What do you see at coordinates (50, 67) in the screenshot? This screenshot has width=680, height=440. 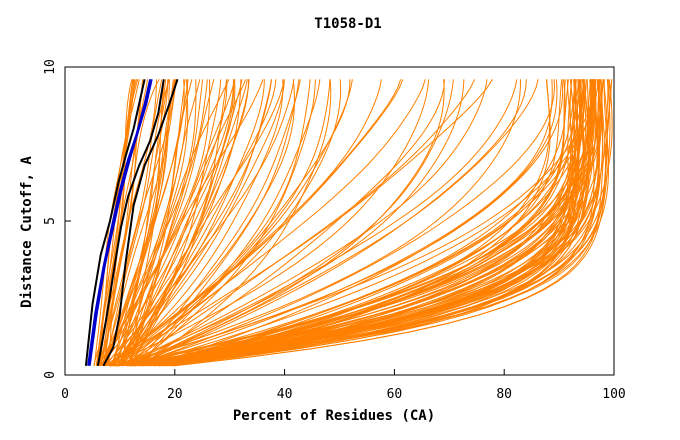 I see `y-tick-label-10: 10` at bounding box center [50, 67].